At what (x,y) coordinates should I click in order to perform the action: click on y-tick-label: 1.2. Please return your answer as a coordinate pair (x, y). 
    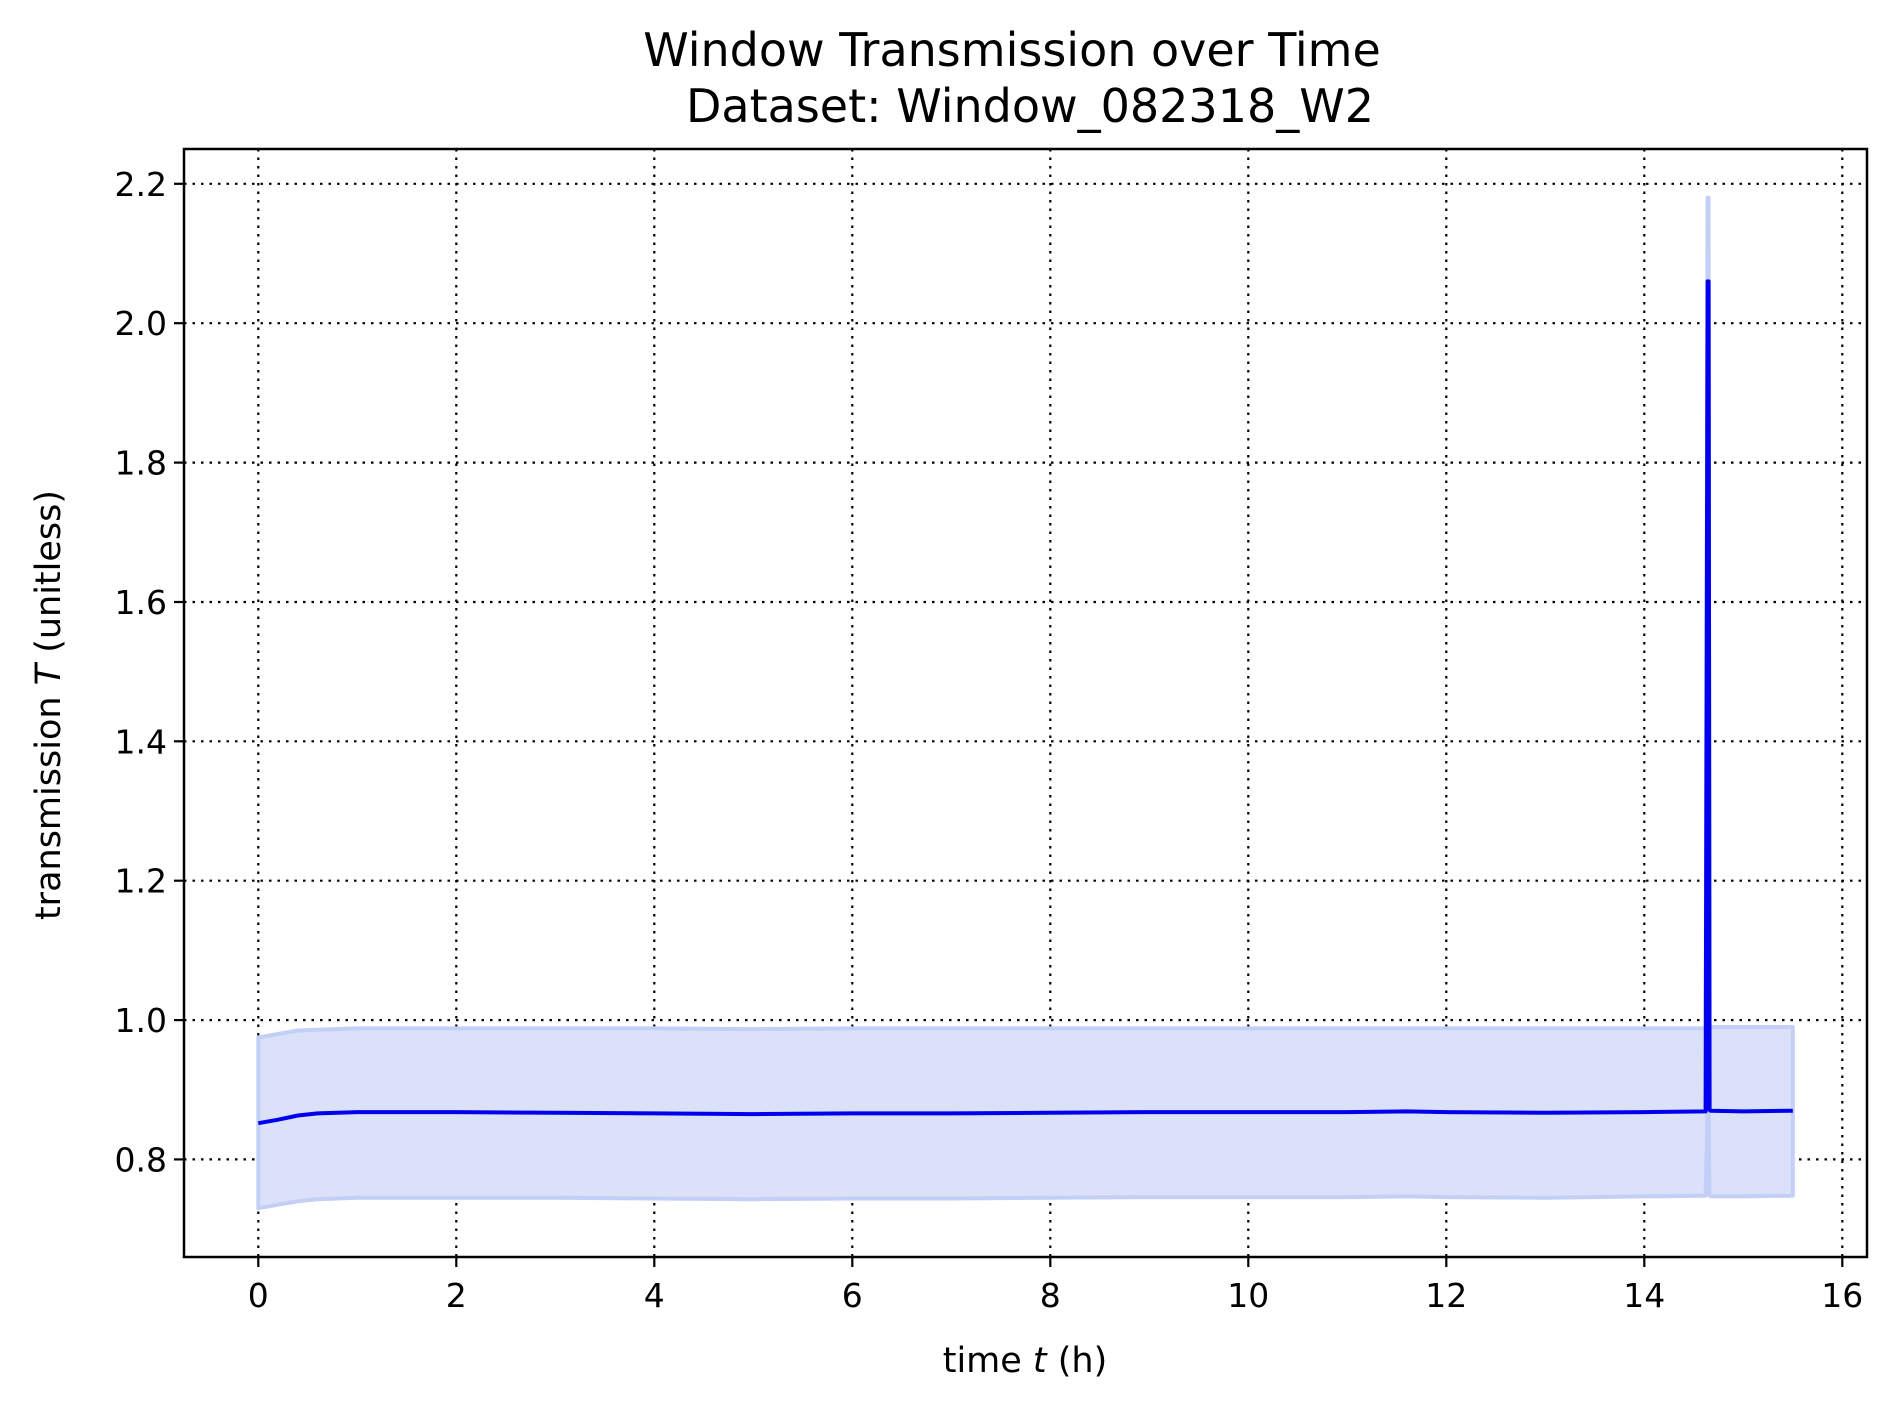
    Looking at the image, I should click on (141, 881).